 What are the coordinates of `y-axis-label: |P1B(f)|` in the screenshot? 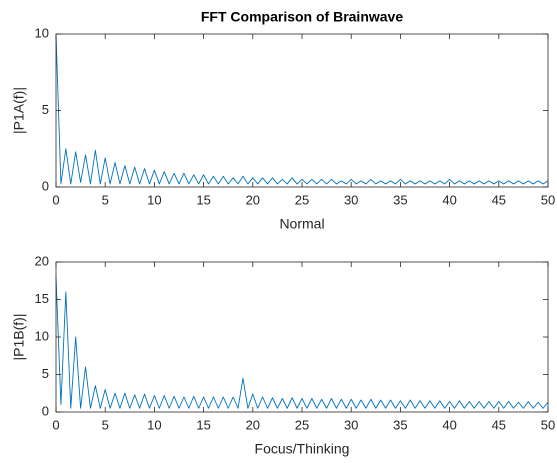 It's located at (19, 337).